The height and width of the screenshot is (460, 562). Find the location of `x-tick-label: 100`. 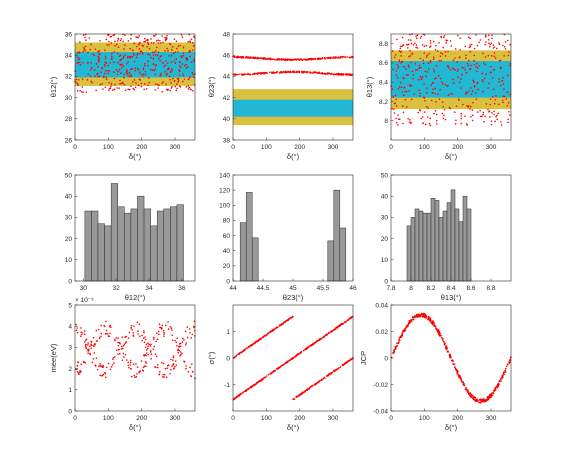

x-tick-label: 100 is located at coordinates (266, 418).